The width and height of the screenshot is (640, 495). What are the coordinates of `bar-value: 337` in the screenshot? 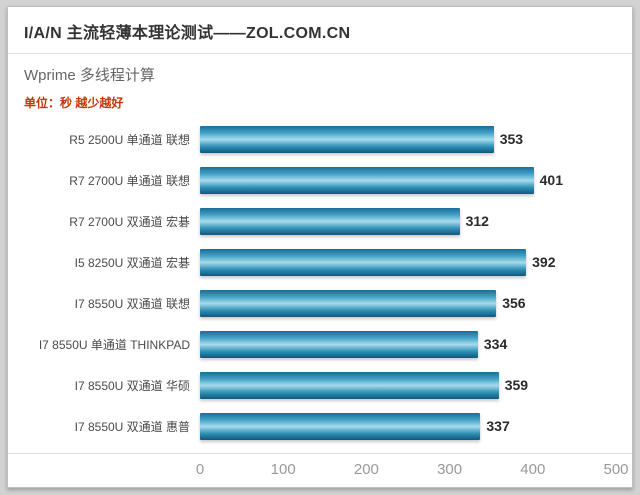 It's located at (498, 426).